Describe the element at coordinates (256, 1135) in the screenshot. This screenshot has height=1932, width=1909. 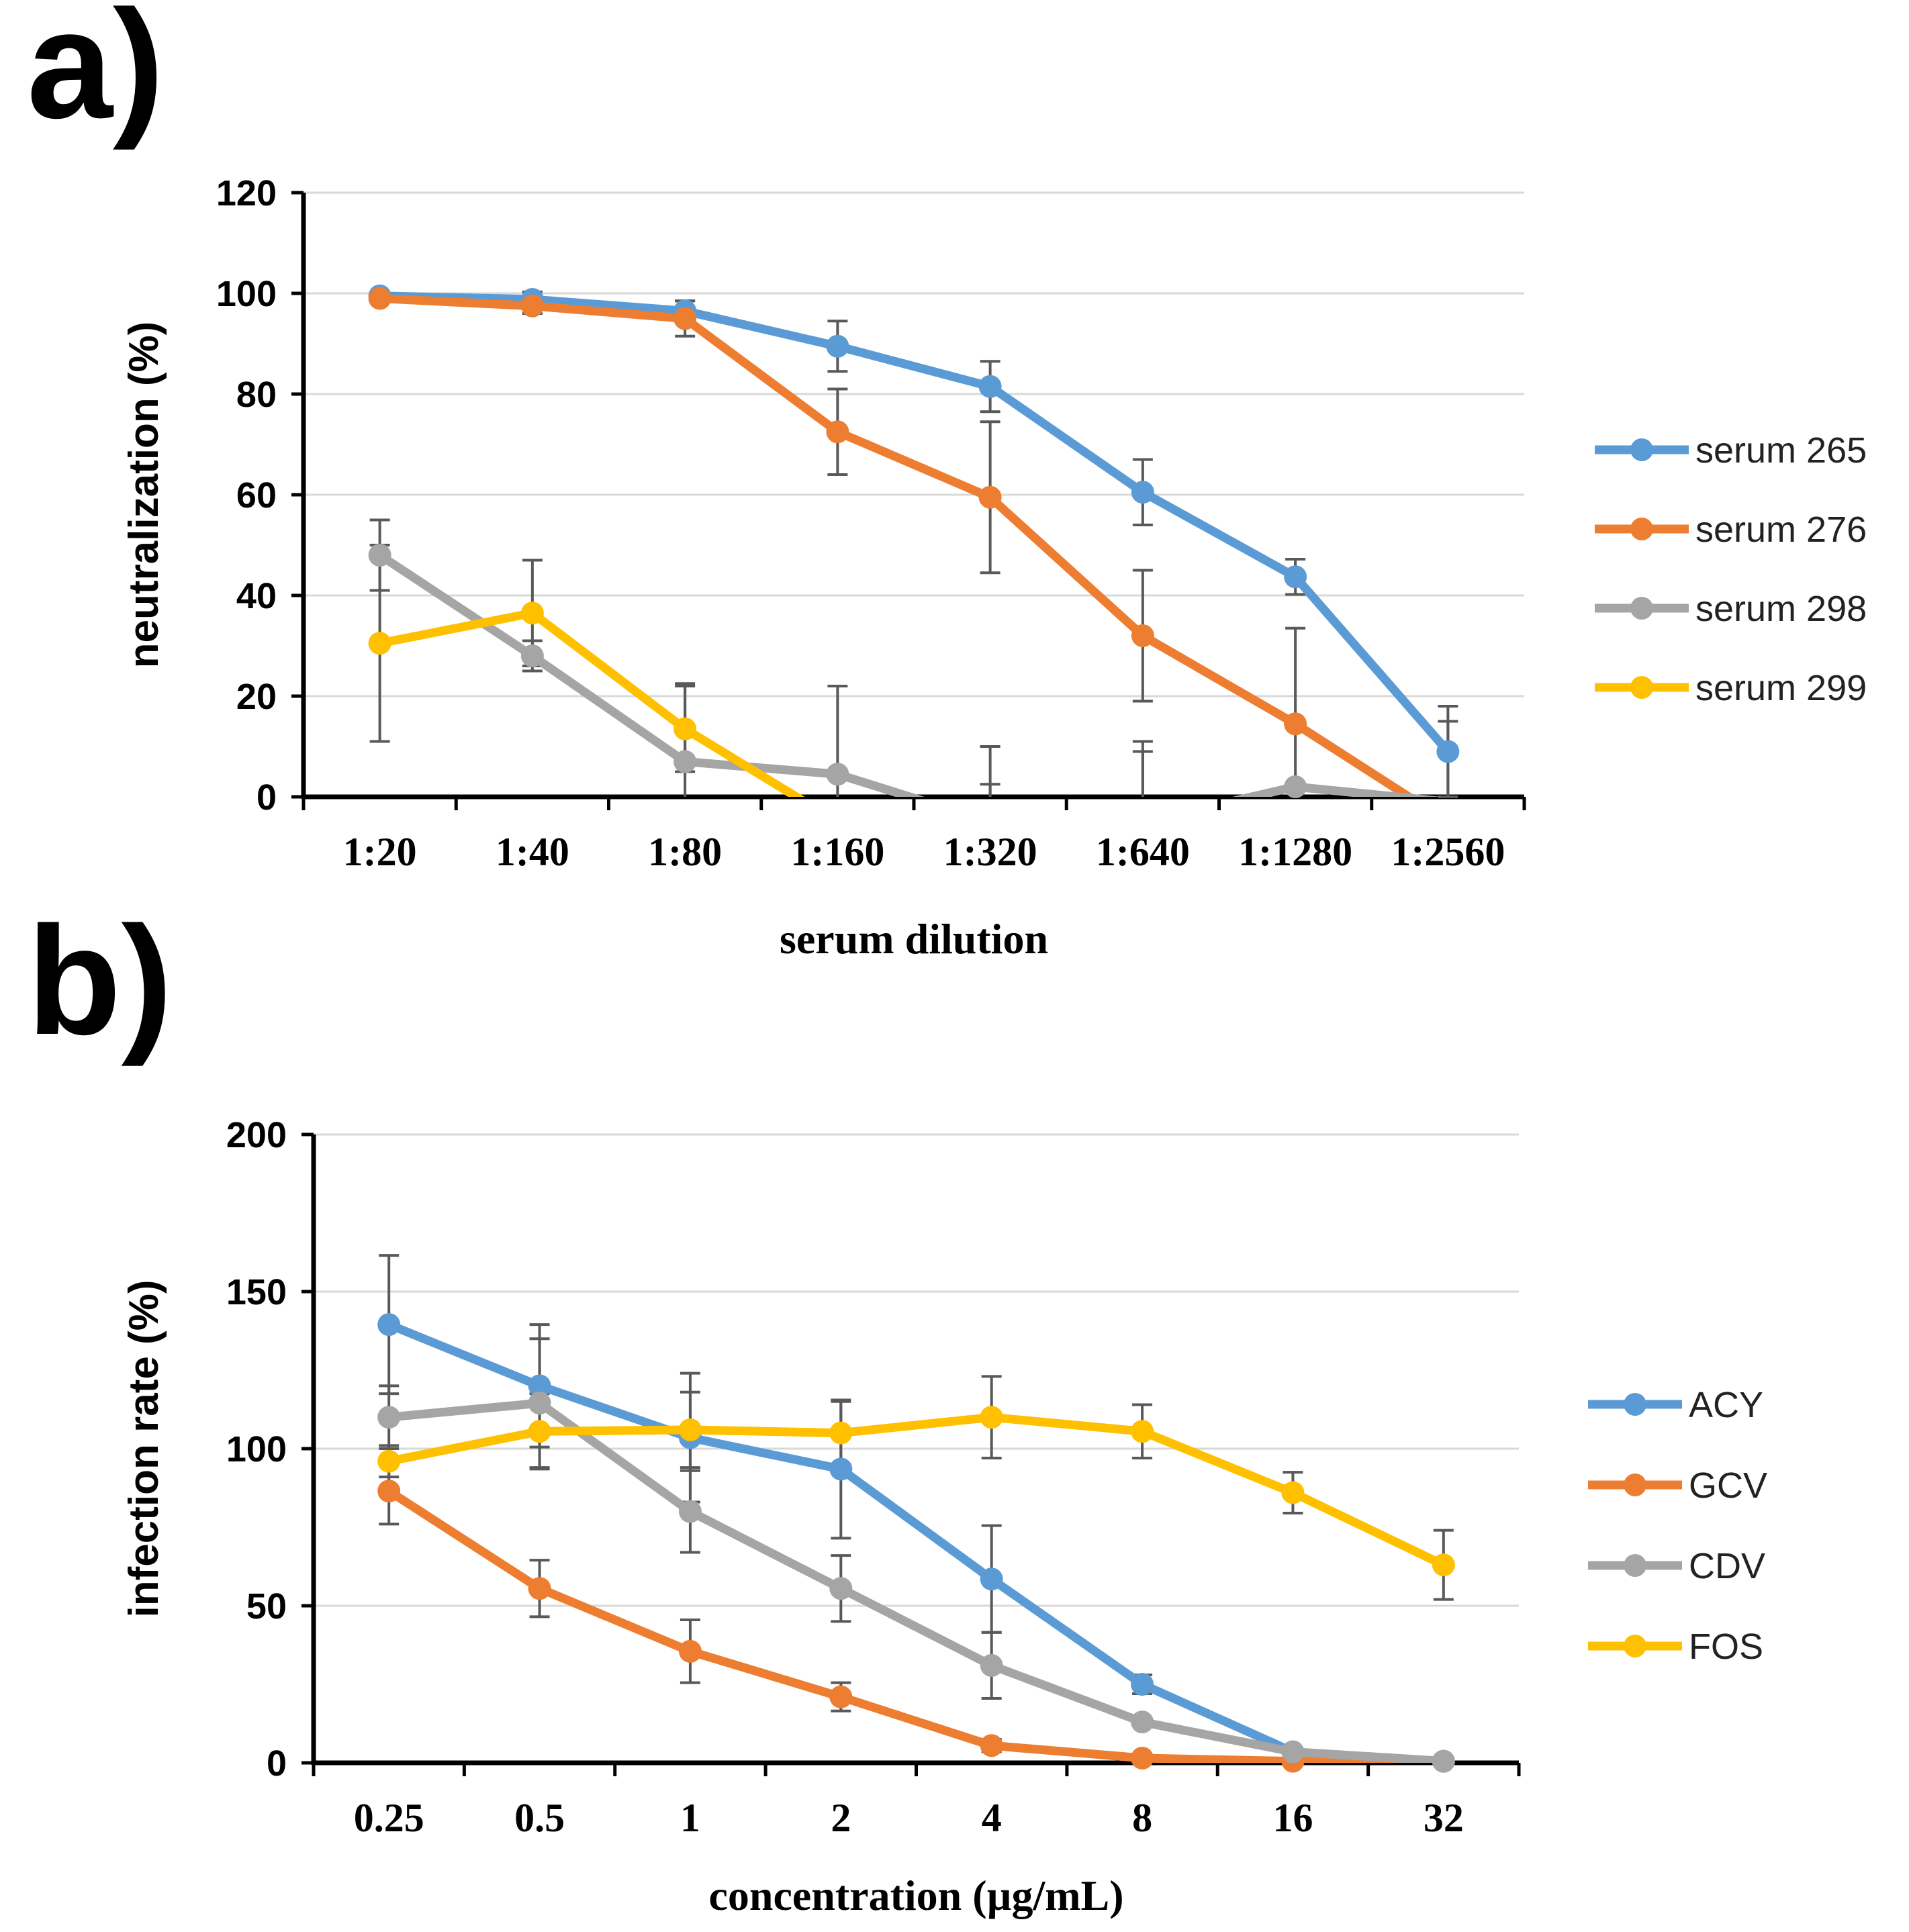
I see `y-tick-label: 200` at that location.